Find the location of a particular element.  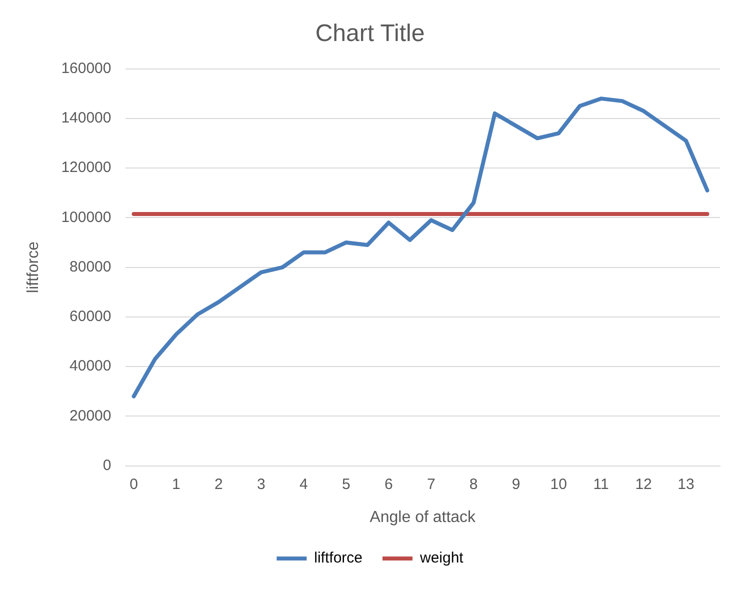

x-tick-label: 5 is located at coordinates (346, 484).